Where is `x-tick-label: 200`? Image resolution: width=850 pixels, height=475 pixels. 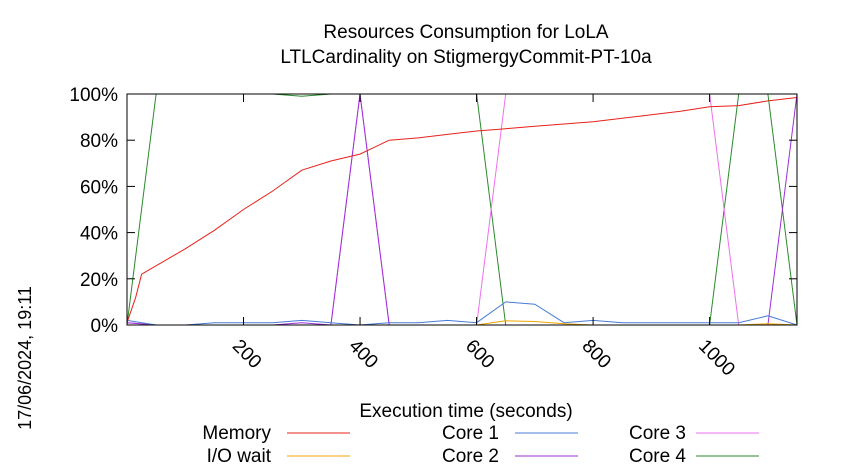
x-tick-label: 200 is located at coordinates (246, 354).